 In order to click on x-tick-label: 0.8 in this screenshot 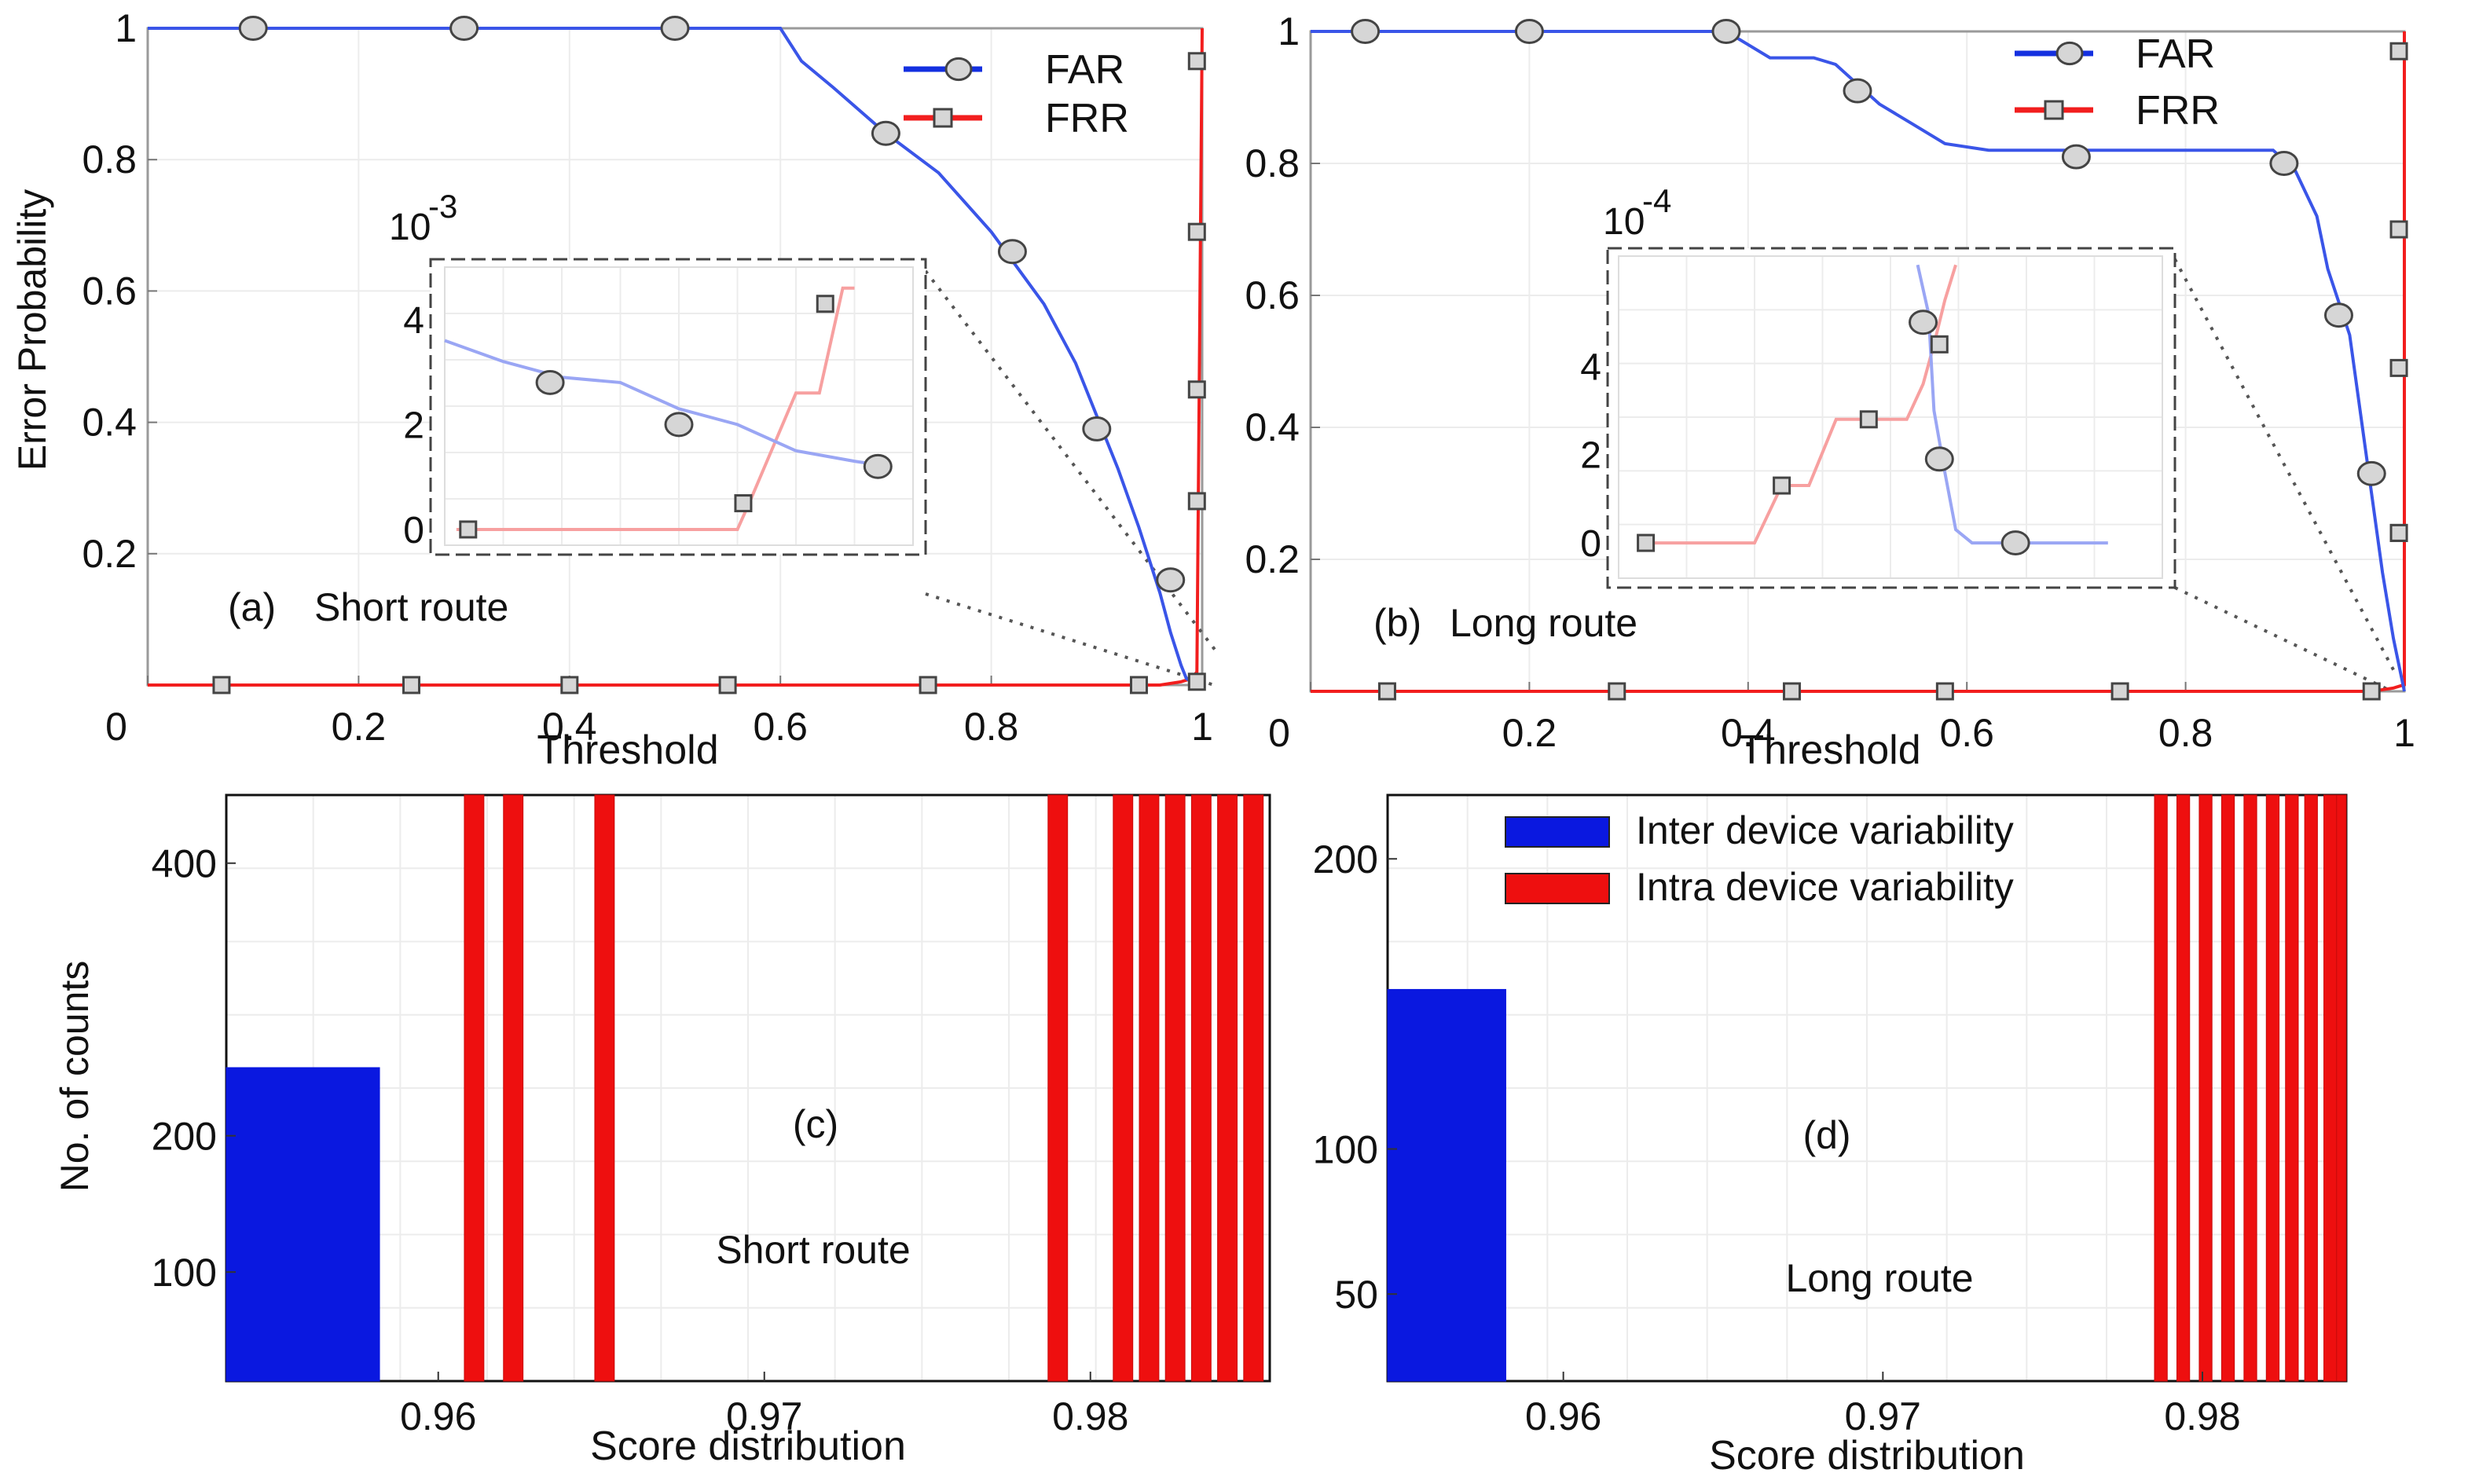, I will do `click(991, 727)`.